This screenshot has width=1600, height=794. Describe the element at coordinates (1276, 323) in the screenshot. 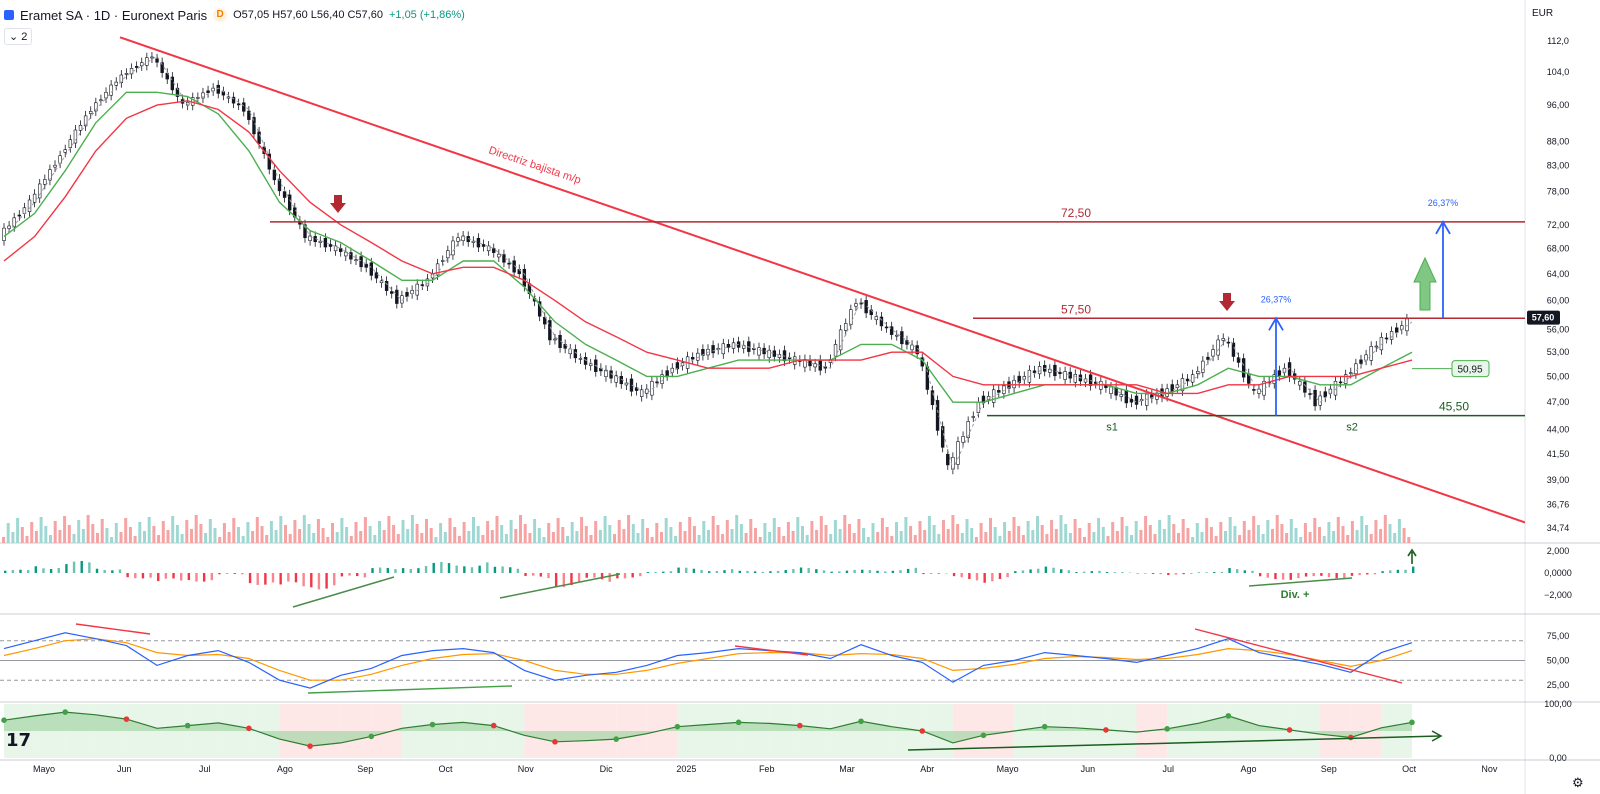

I see `measure-arrow-1-head` at that location.